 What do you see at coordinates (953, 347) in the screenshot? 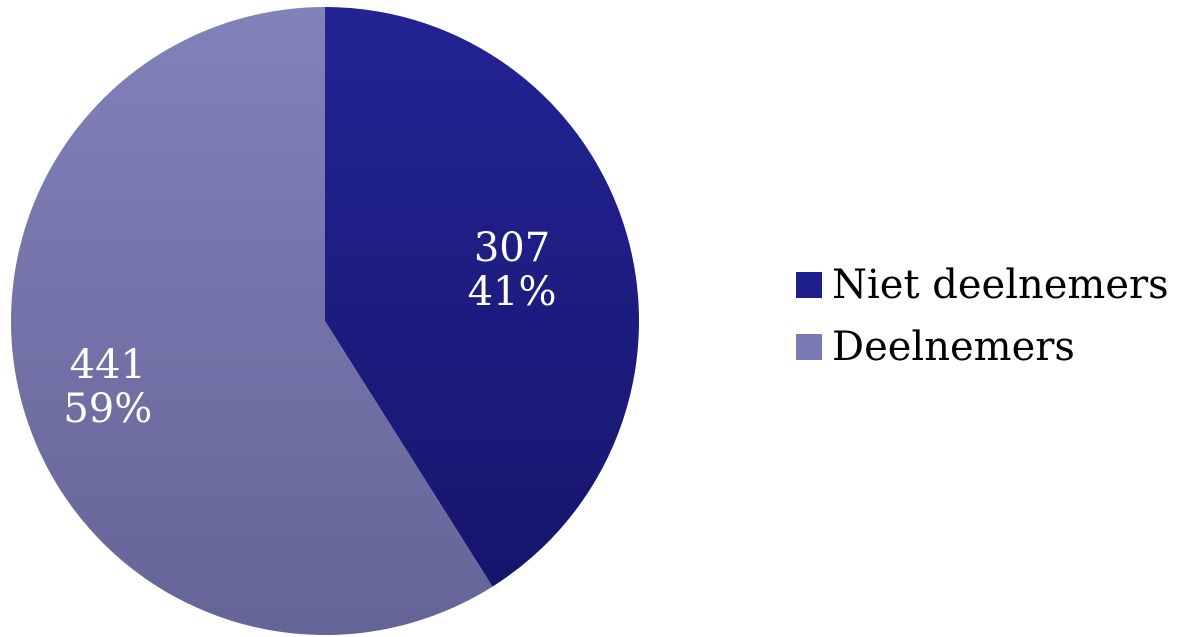
I see `legend-label-deelnemers: Deelnemers` at bounding box center [953, 347].